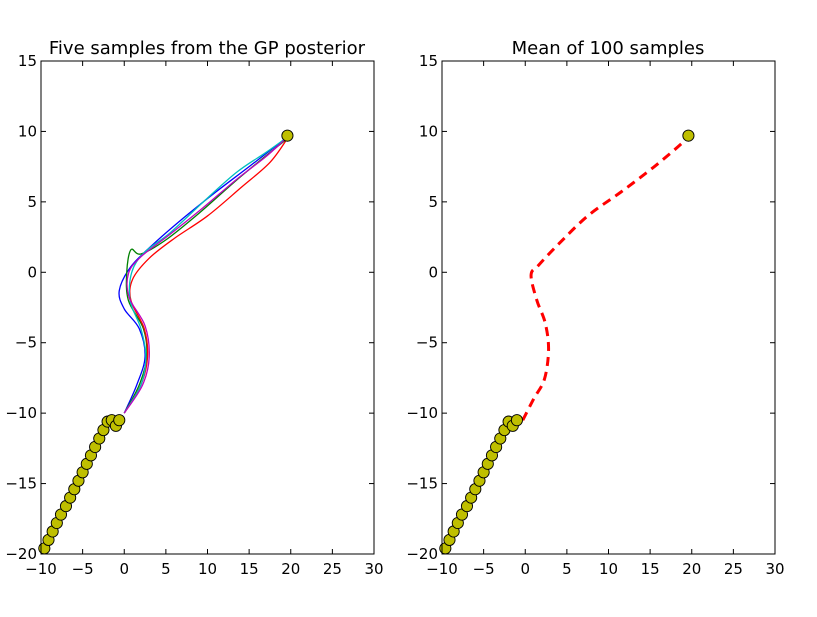 The image size is (817, 617). I want to click on left-y-tick-label: −20, so click(21, 554).